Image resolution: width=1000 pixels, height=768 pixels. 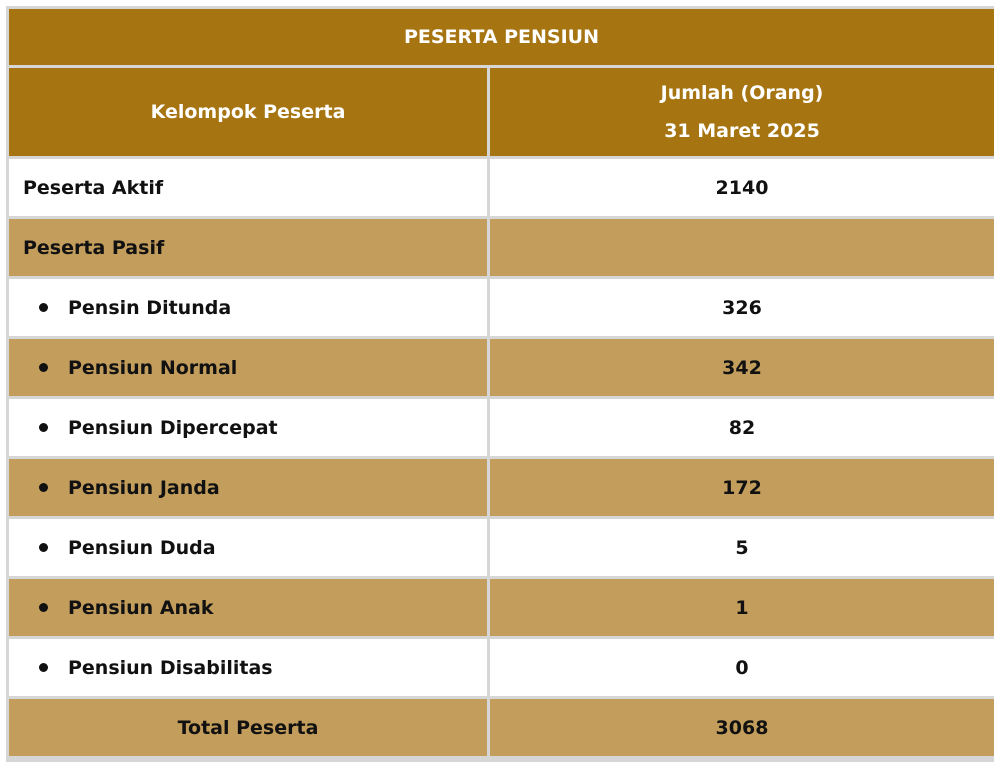 I want to click on total-value: 3068, so click(x=742, y=727).